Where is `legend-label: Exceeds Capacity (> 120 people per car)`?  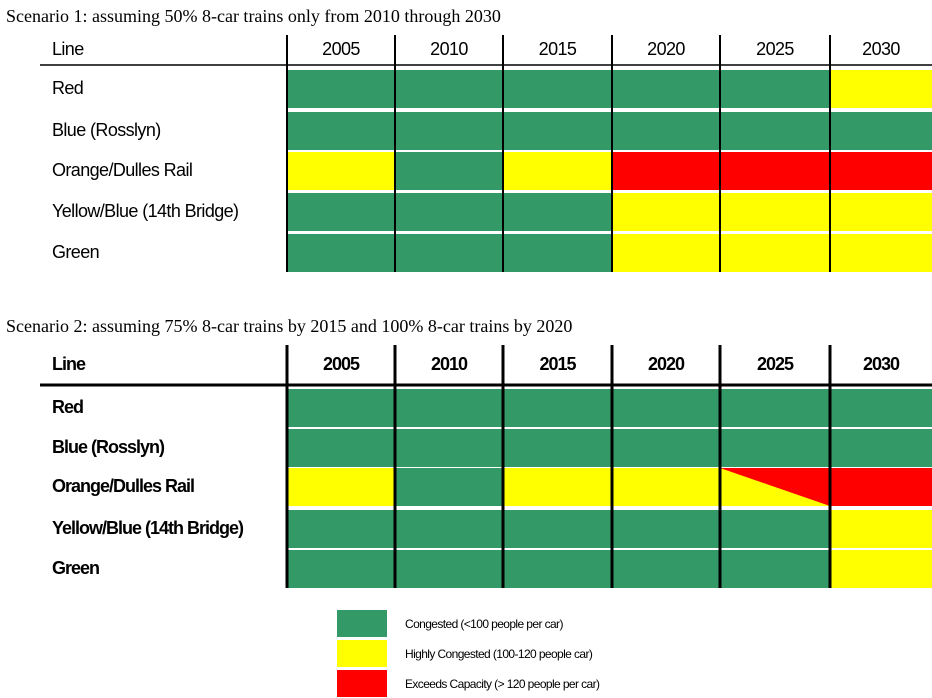 legend-label: Exceeds Capacity (> 120 people per car) is located at coordinates (502, 684).